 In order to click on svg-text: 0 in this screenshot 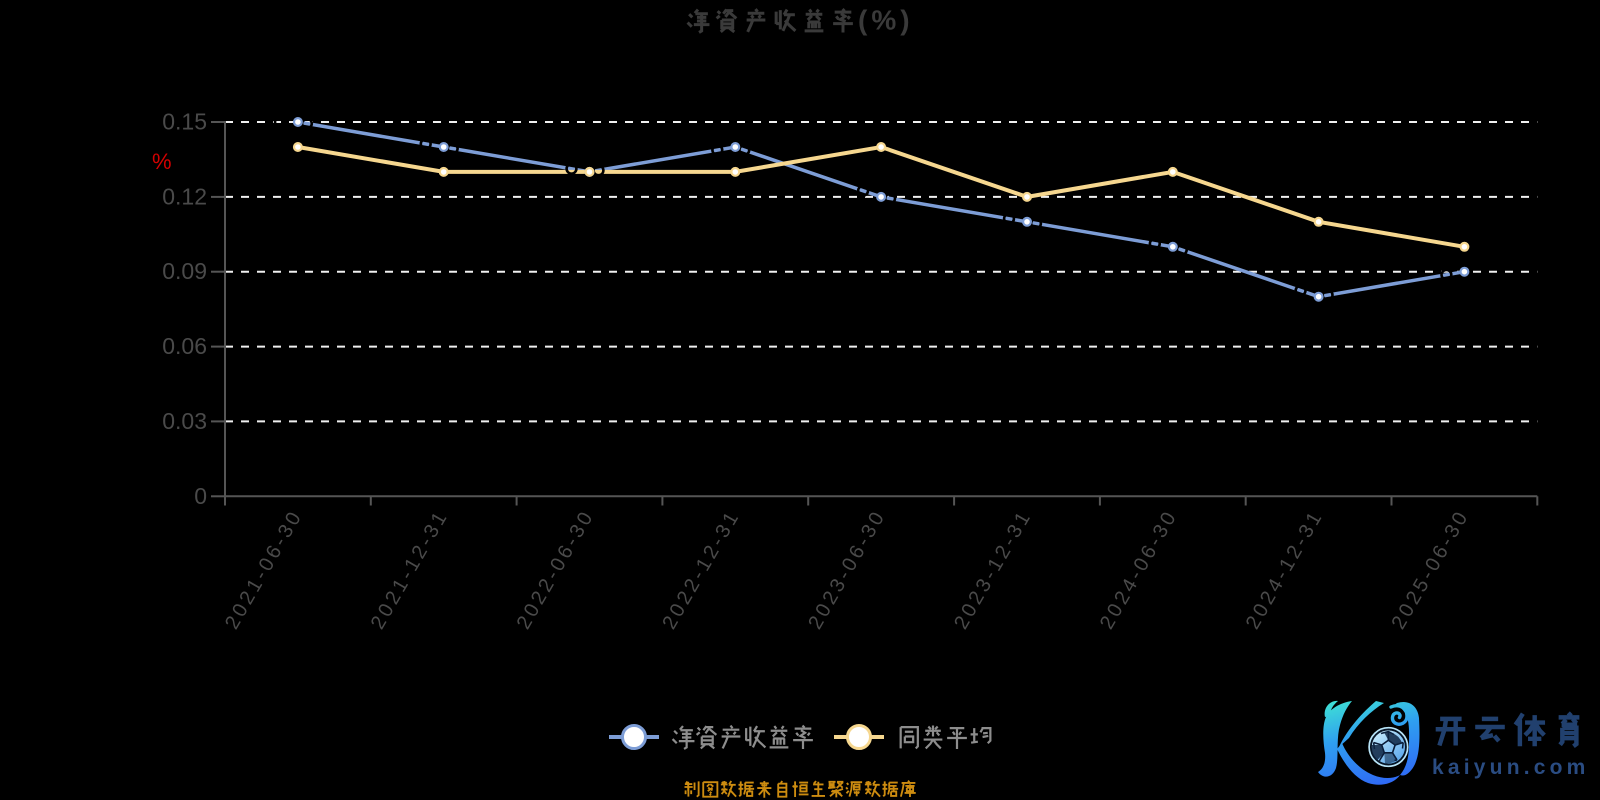, I will do `click(200, 496)`.